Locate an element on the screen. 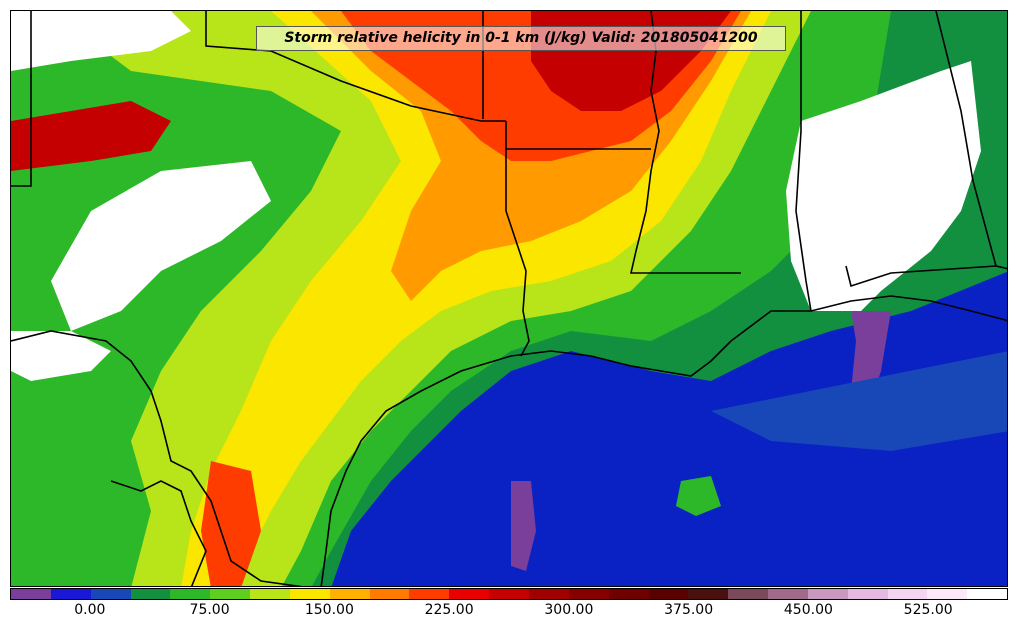 This screenshot has width=1018, height=633. mexico-state-border is located at coordinates (158, 533).